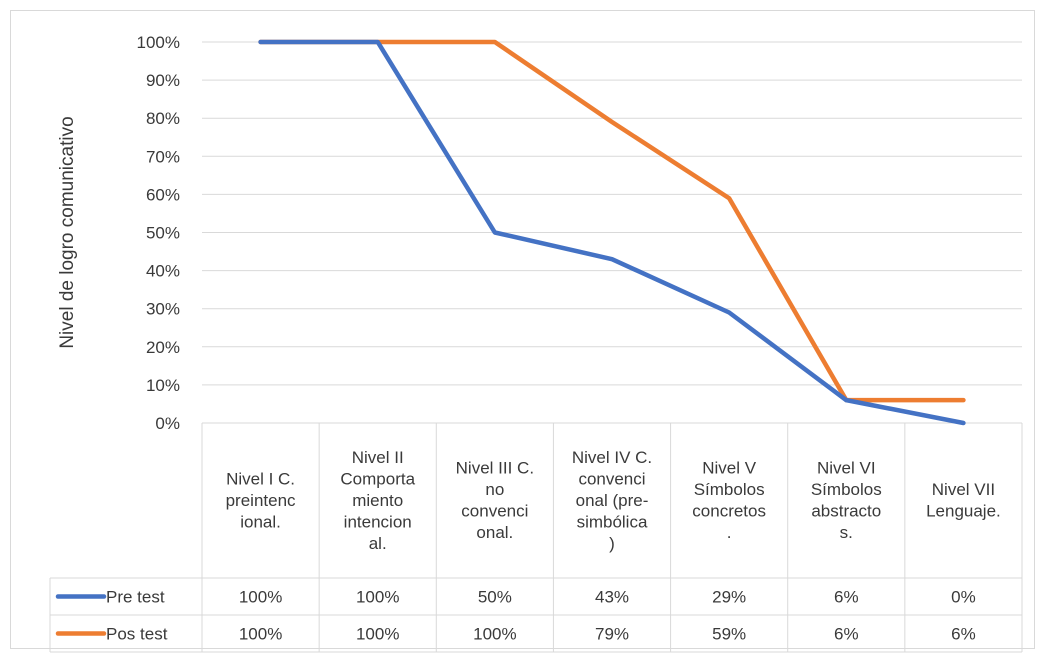 This screenshot has width=1045, height=659. What do you see at coordinates (729, 532) in the screenshot?
I see `x-tick-label: .` at bounding box center [729, 532].